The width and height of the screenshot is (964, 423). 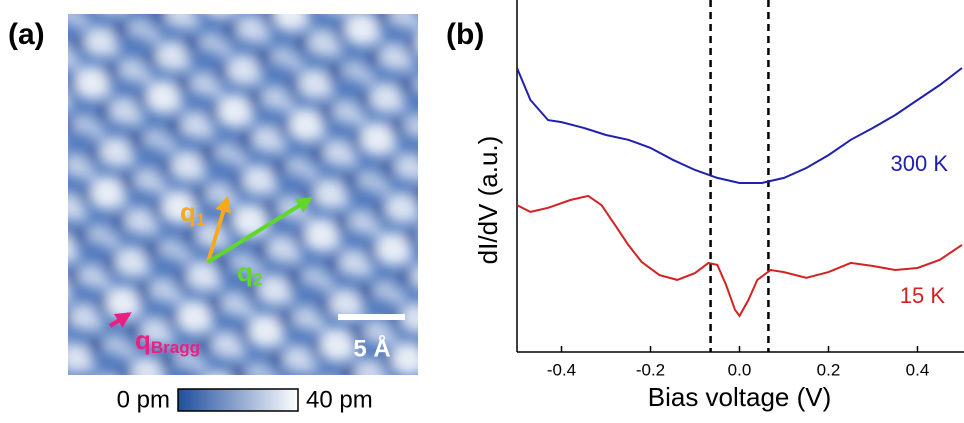 What do you see at coordinates (829, 369) in the screenshot?
I see `x-tick-label: 0.2` at bounding box center [829, 369].